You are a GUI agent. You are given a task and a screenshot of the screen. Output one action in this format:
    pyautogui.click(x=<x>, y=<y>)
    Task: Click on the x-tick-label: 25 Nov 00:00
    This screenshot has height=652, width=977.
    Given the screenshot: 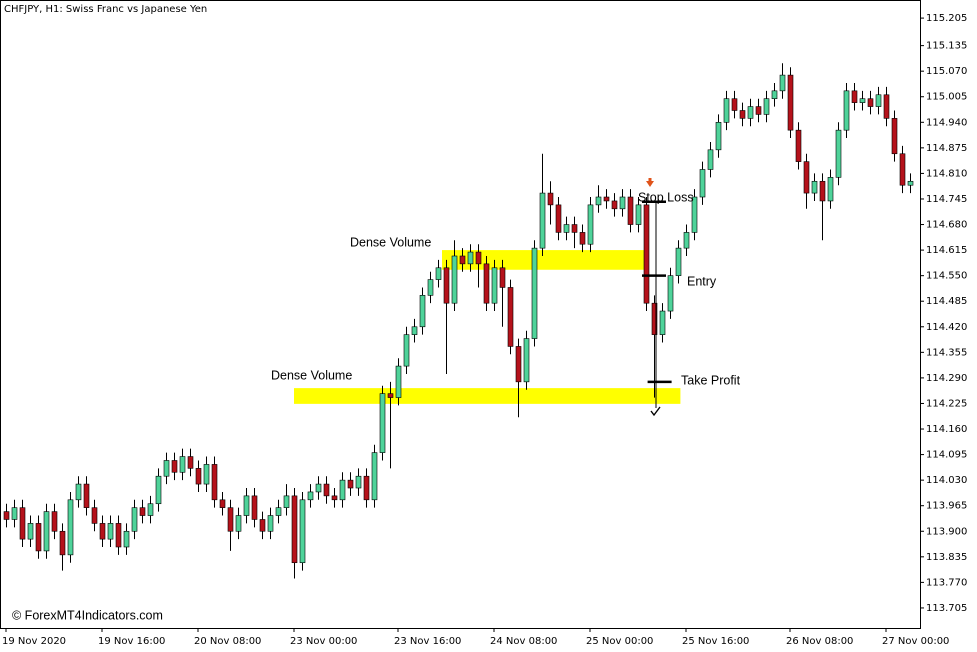 What is the action you would take?
    pyautogui.click(x=619, y=641)
    